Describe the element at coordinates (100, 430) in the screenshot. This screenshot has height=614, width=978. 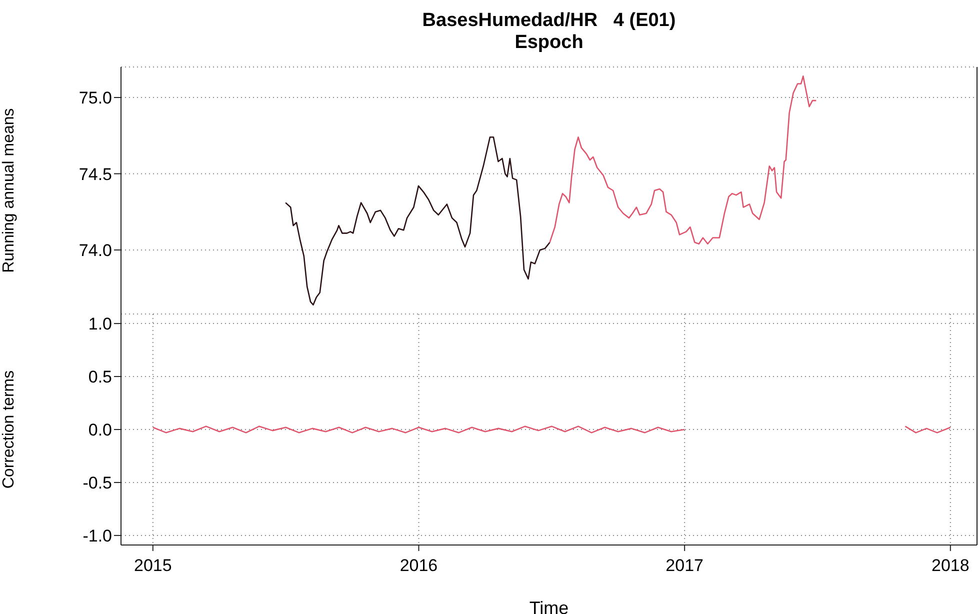
I see `y-tick-label: 0.0` at that location.